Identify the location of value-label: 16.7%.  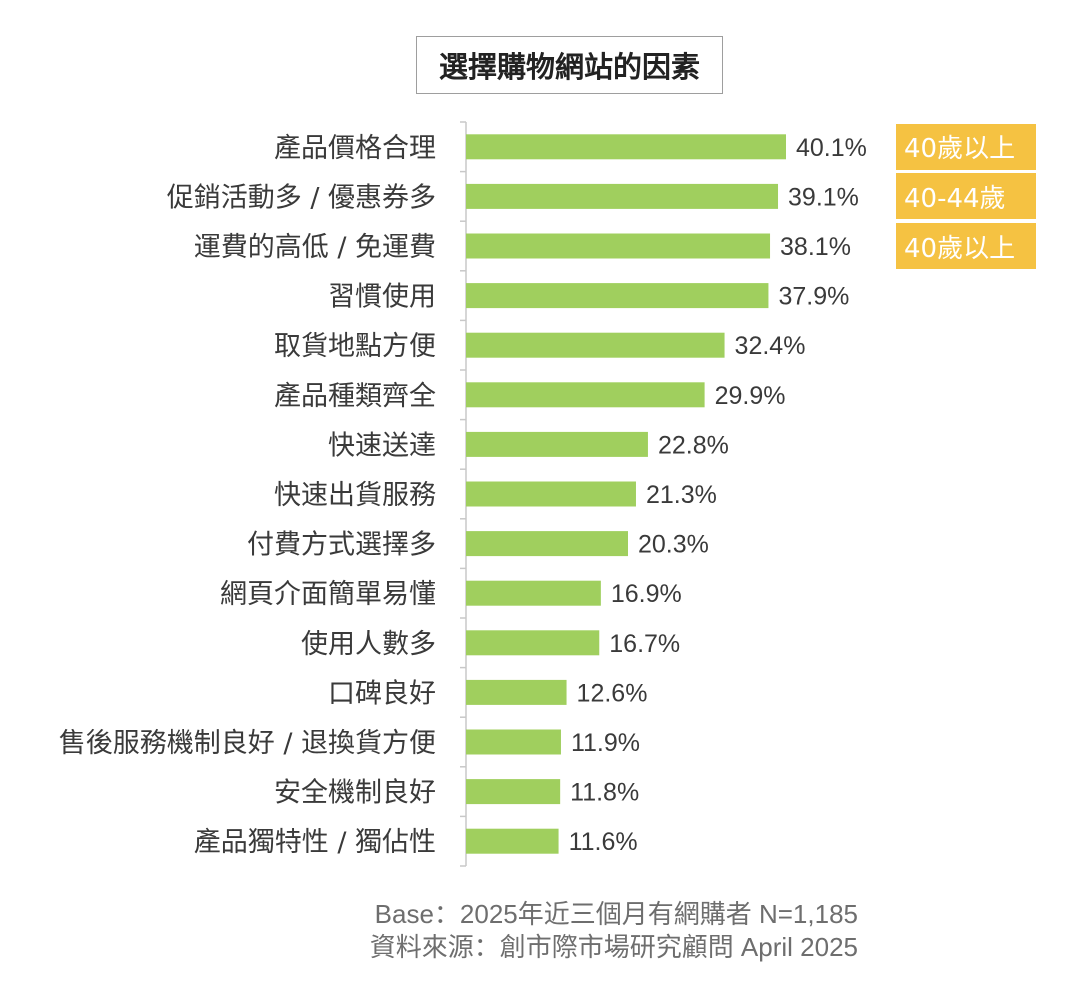
(644, 644).